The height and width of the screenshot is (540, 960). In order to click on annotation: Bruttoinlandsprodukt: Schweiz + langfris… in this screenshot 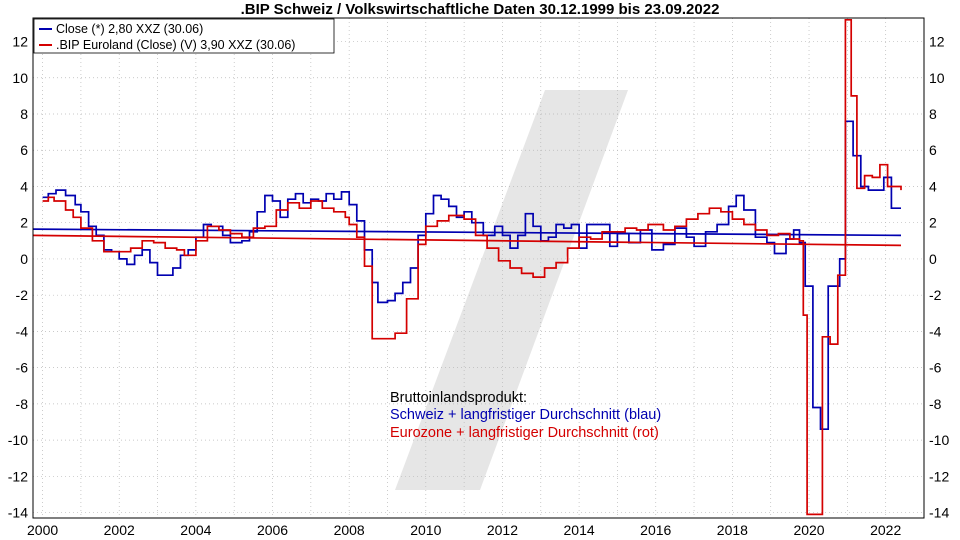, I will do `click(525, 415)`.